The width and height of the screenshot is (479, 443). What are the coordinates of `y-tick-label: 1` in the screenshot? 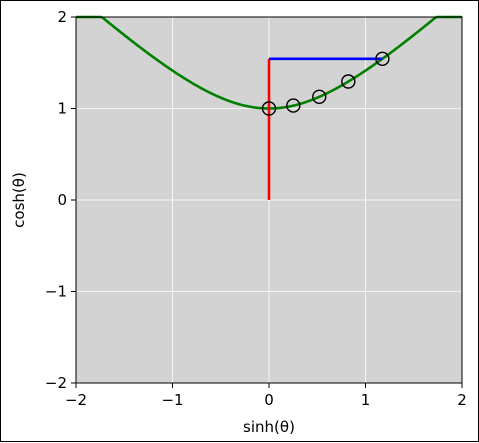 It's located at (62, 109).